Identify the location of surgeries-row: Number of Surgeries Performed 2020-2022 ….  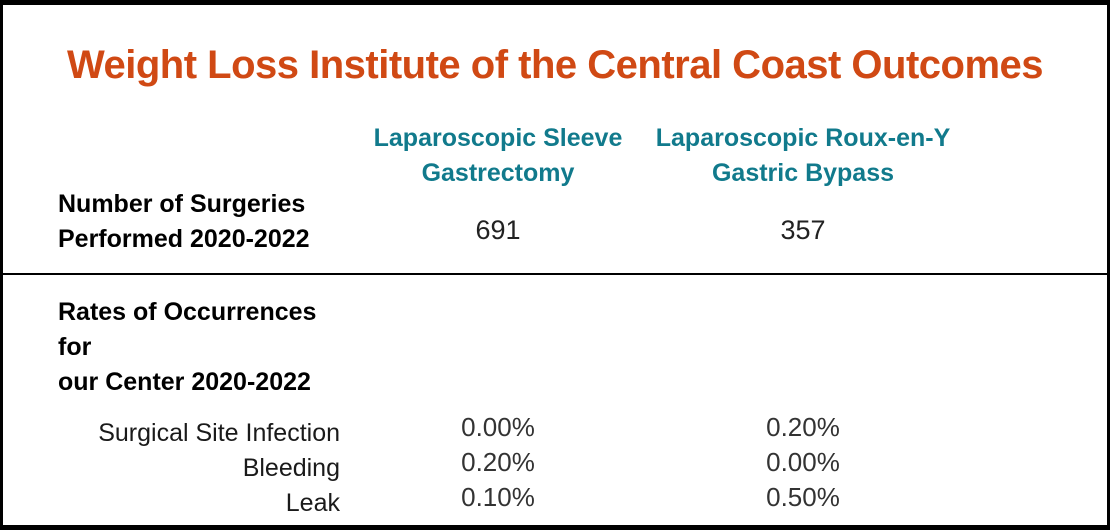
(555, 222).